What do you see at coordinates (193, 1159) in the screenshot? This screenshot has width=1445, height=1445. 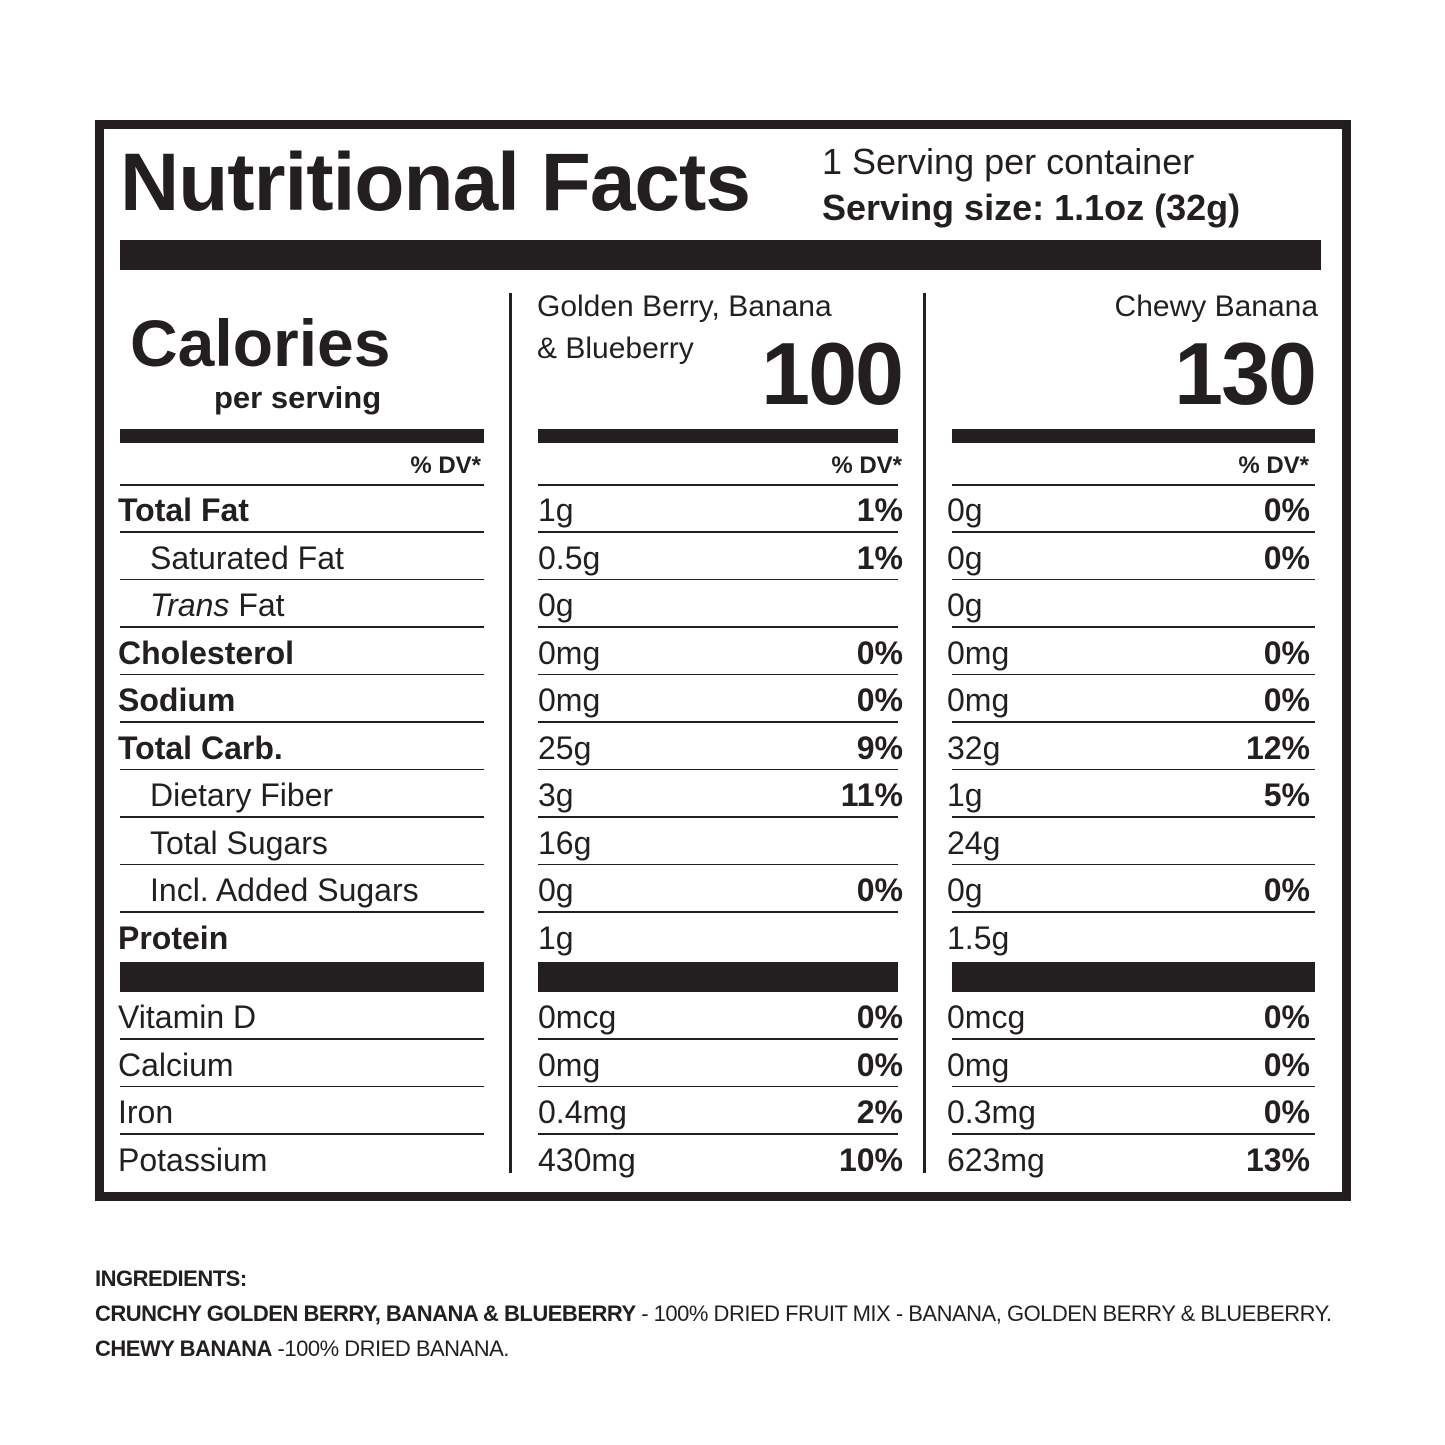 I see `nutrient-label: Potassium` at bounding box center [193, 1159].